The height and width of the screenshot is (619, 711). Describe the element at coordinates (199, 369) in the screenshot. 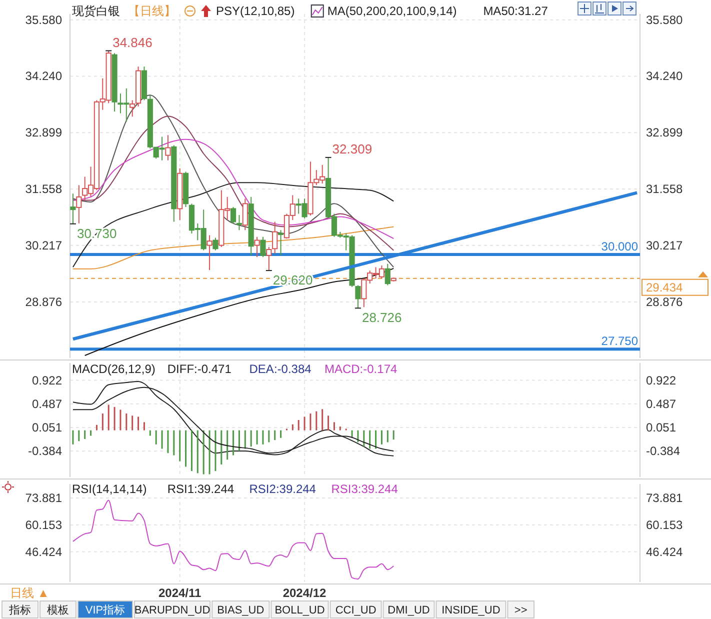

I see `annotation: DIFF:-0.471` at that location.